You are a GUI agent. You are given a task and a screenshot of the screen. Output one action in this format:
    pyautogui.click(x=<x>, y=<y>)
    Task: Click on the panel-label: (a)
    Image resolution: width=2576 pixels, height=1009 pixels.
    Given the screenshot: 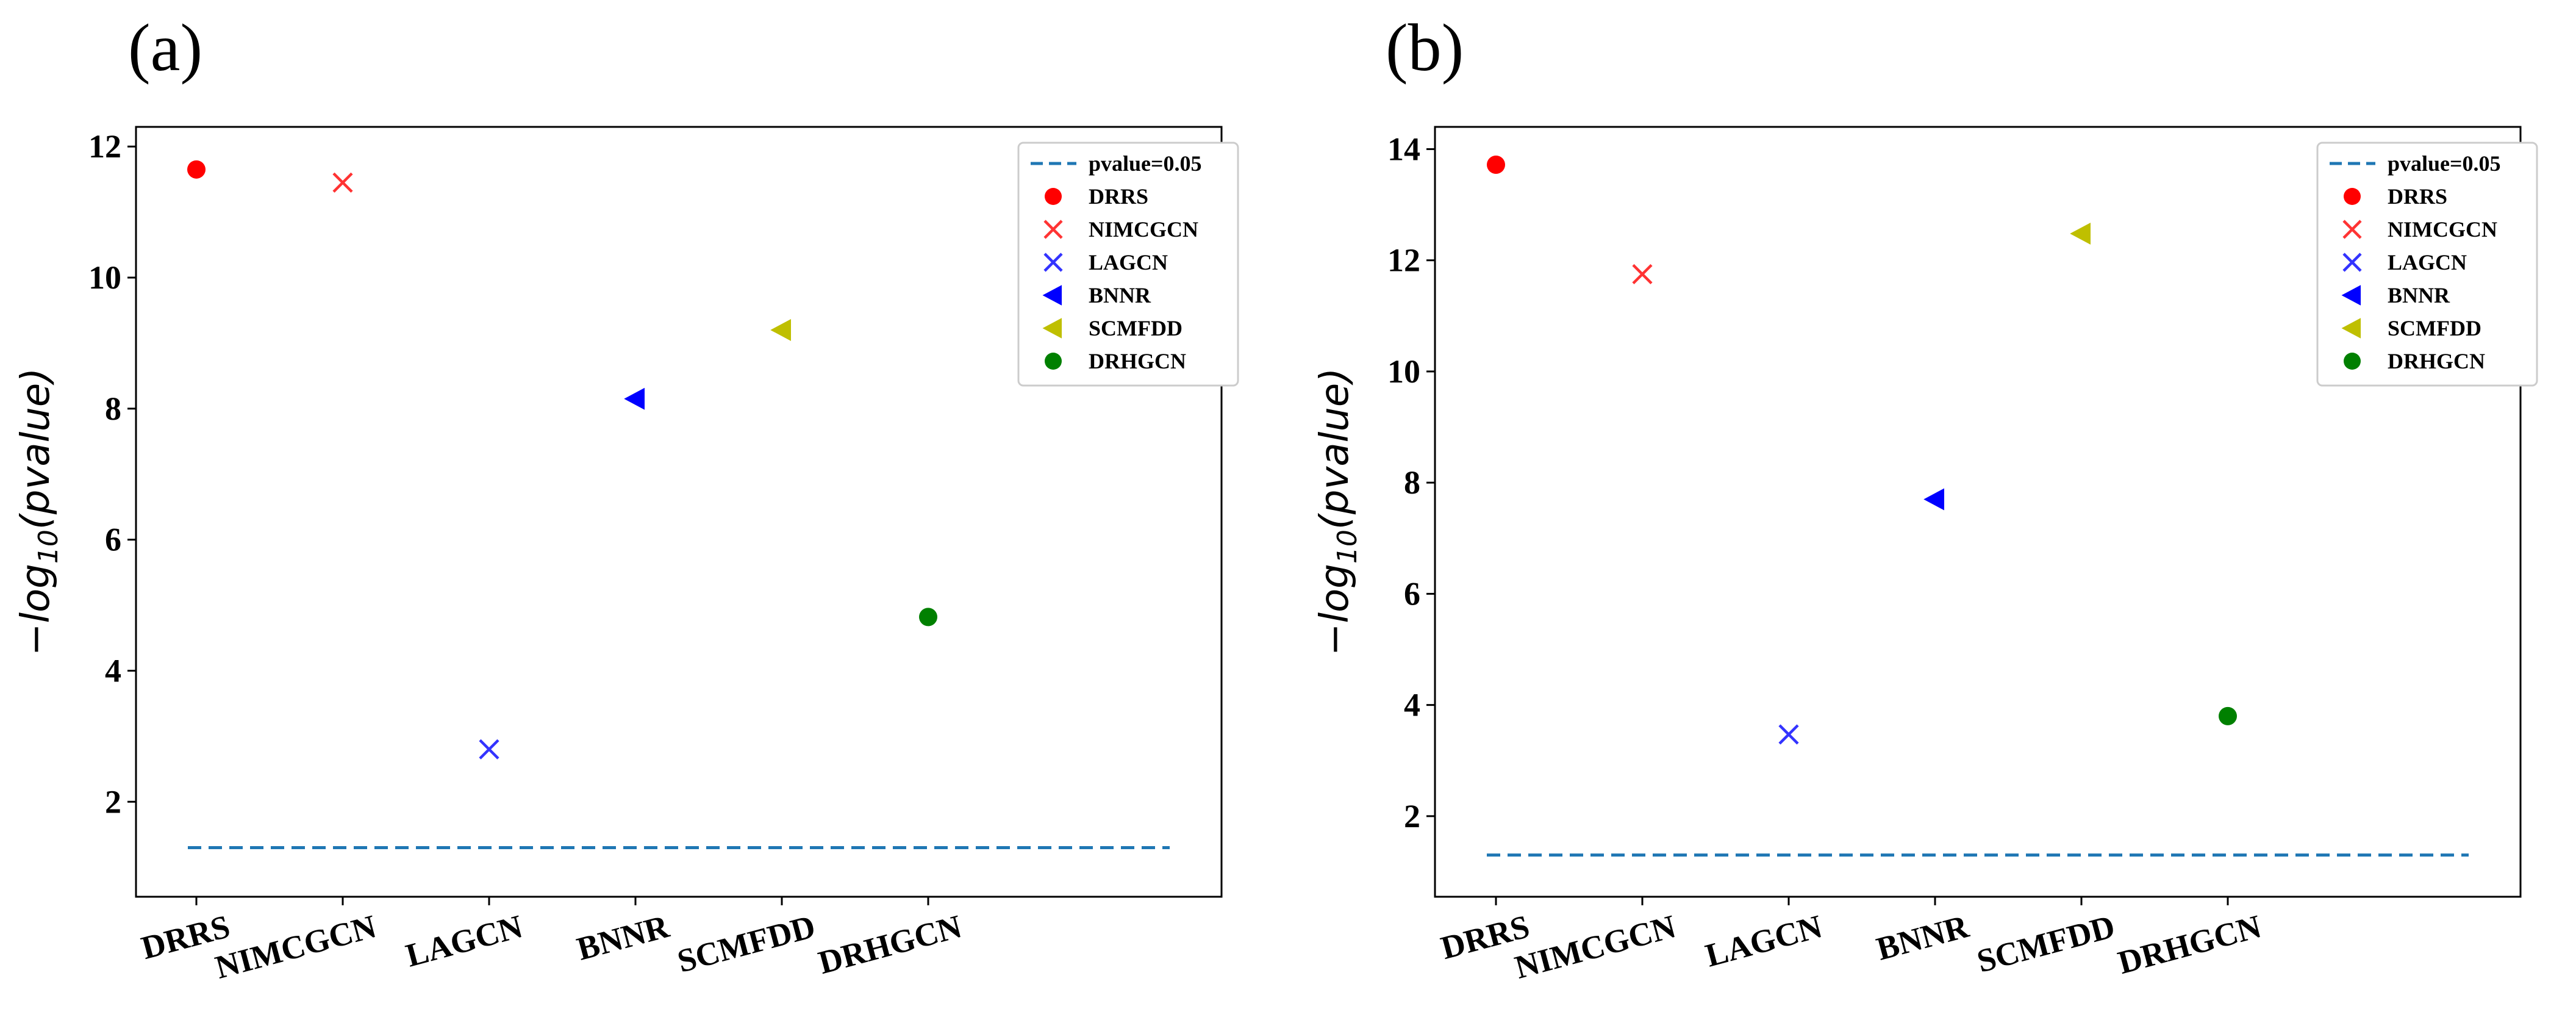 What is the action you would take?
    pyautogui.click(x=165, y=47)
    